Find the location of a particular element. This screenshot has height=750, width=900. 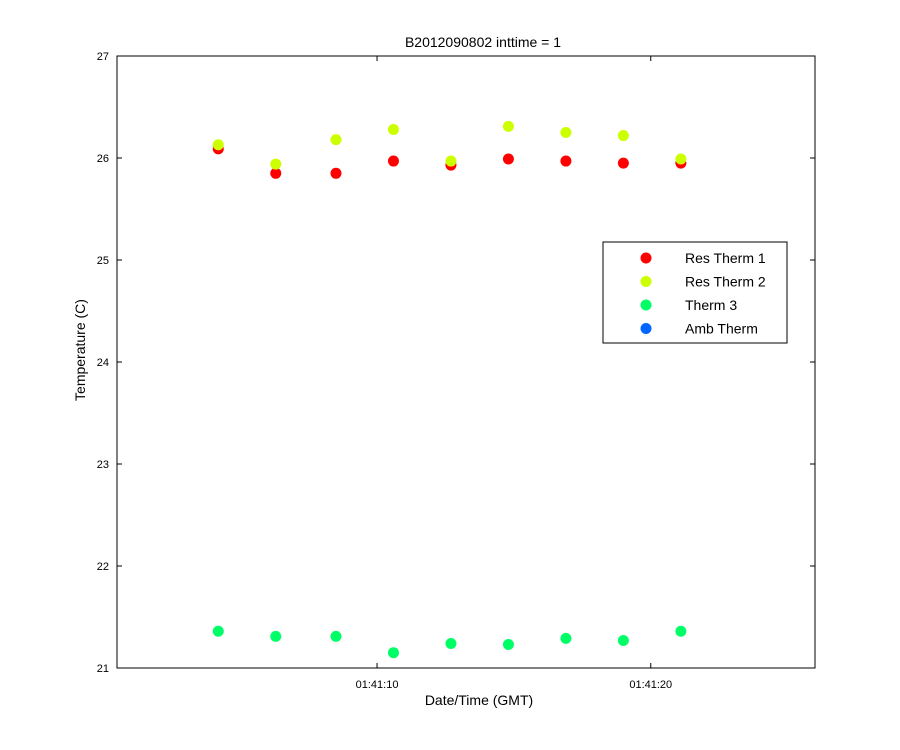

y-tick-label: 27 is located at coordinates (103, 57).